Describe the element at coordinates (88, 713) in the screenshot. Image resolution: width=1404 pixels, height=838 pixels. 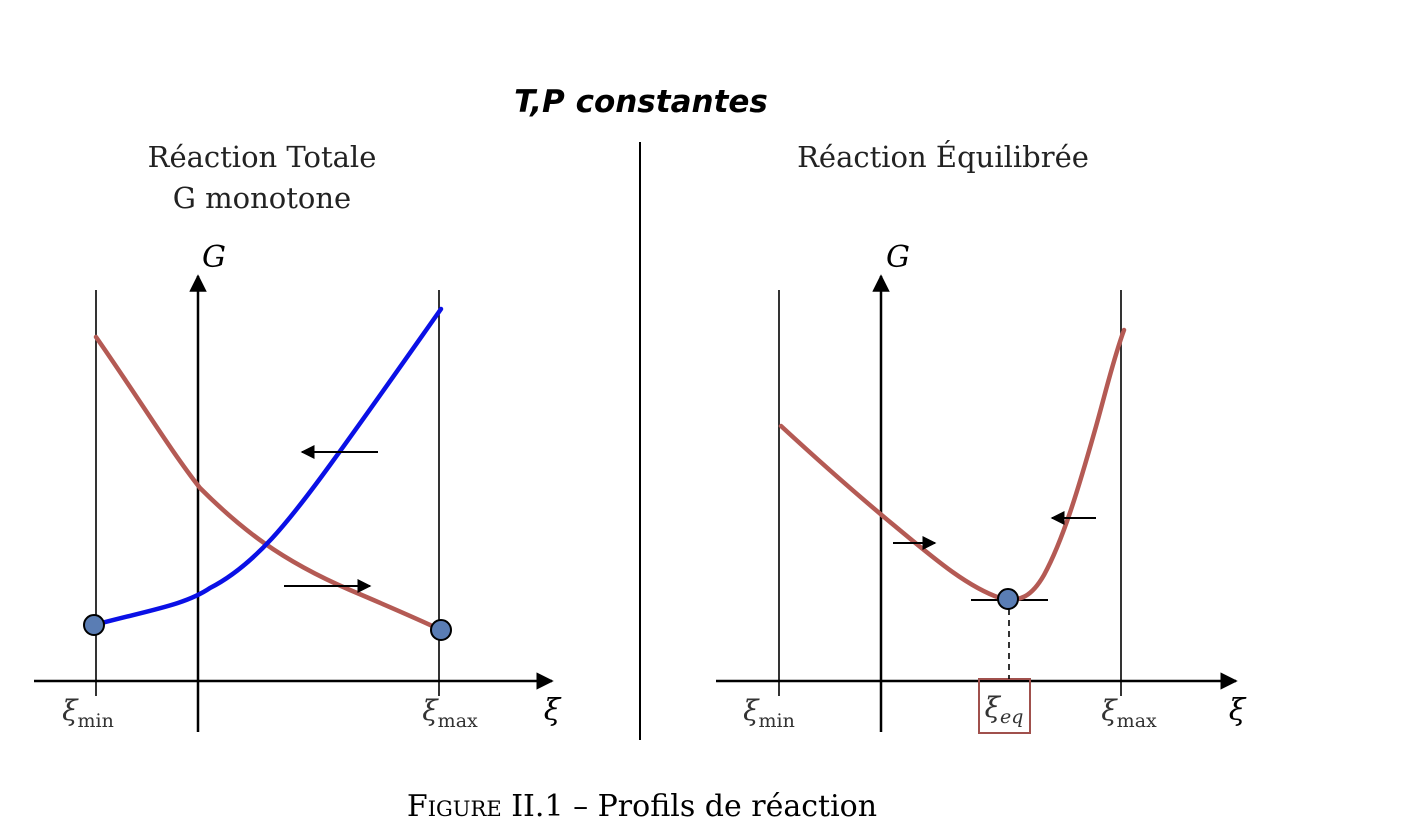
I see `left-xi-min-label: ξmin` at that location.